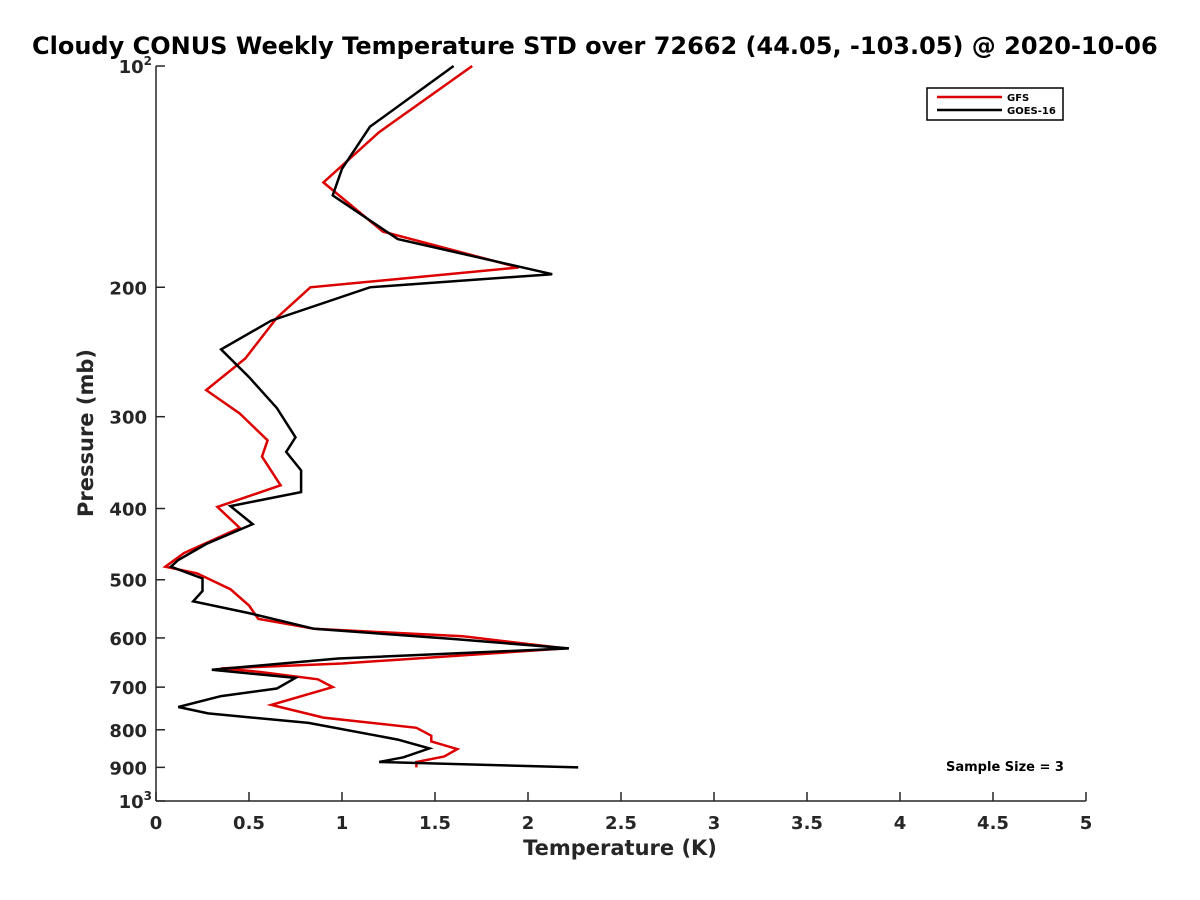  What do you see at coordinates (128, 288) in the screenshot?
I see `y-tick-label: 200` at bounding box center [128, 288].